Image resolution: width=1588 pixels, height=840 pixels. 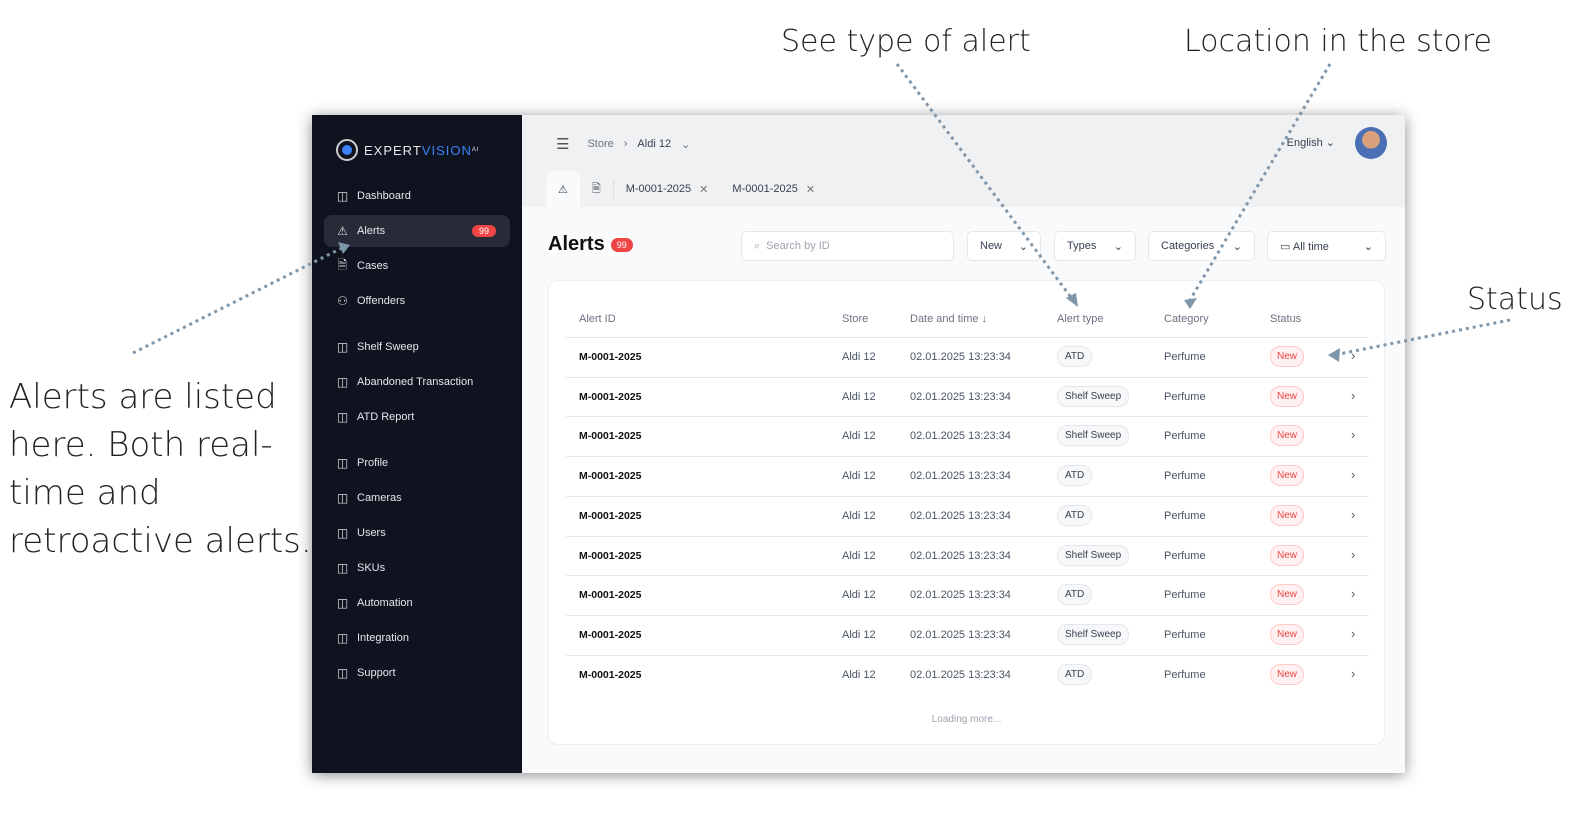 I want to click on col-alert-type: Alert type, so click(x=1080, y=319).